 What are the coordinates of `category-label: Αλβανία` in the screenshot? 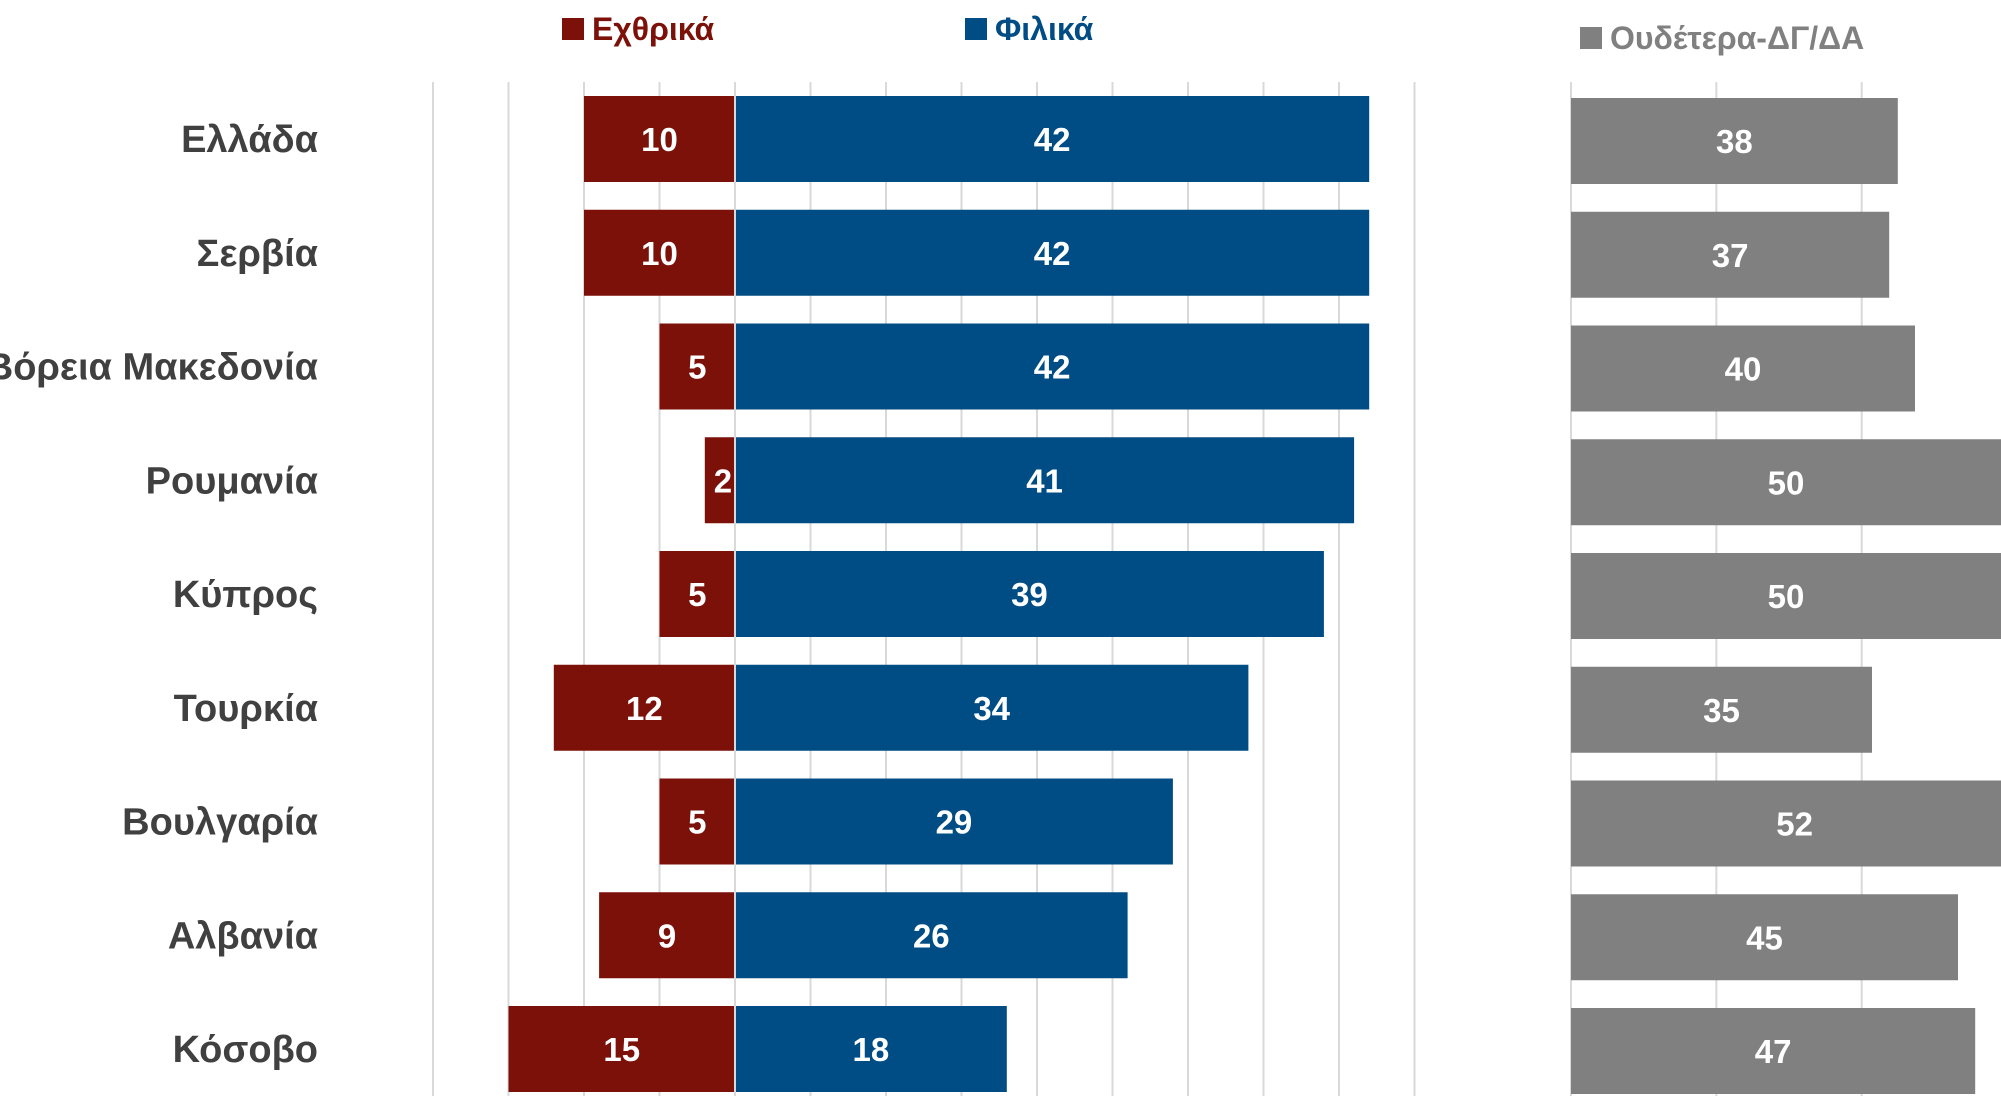 It's located at (243, 936).